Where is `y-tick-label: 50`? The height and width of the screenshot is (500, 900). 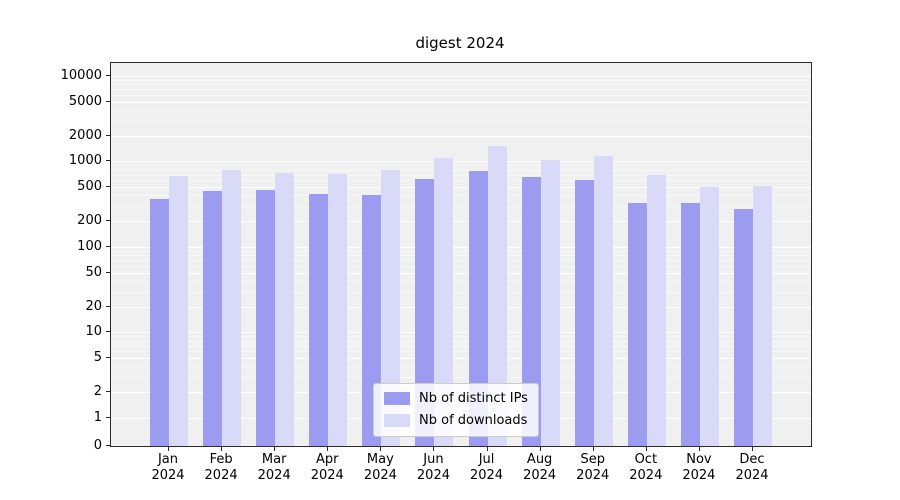
y-tick-label: 50 is located at coordinates (93, 272).